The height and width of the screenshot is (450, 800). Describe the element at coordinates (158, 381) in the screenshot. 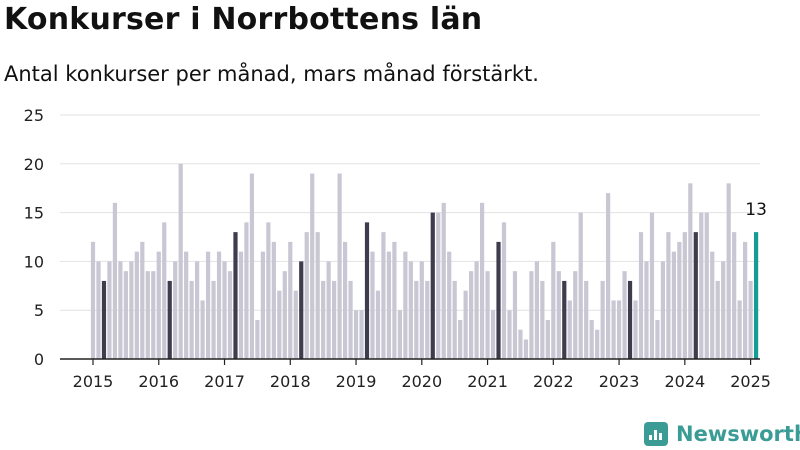

I see `x-tick-label: 2016` at that location.